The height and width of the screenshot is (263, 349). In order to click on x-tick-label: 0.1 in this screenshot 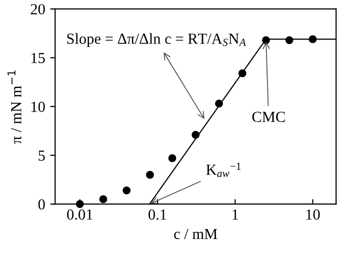, I will do `click(157, 214)`.